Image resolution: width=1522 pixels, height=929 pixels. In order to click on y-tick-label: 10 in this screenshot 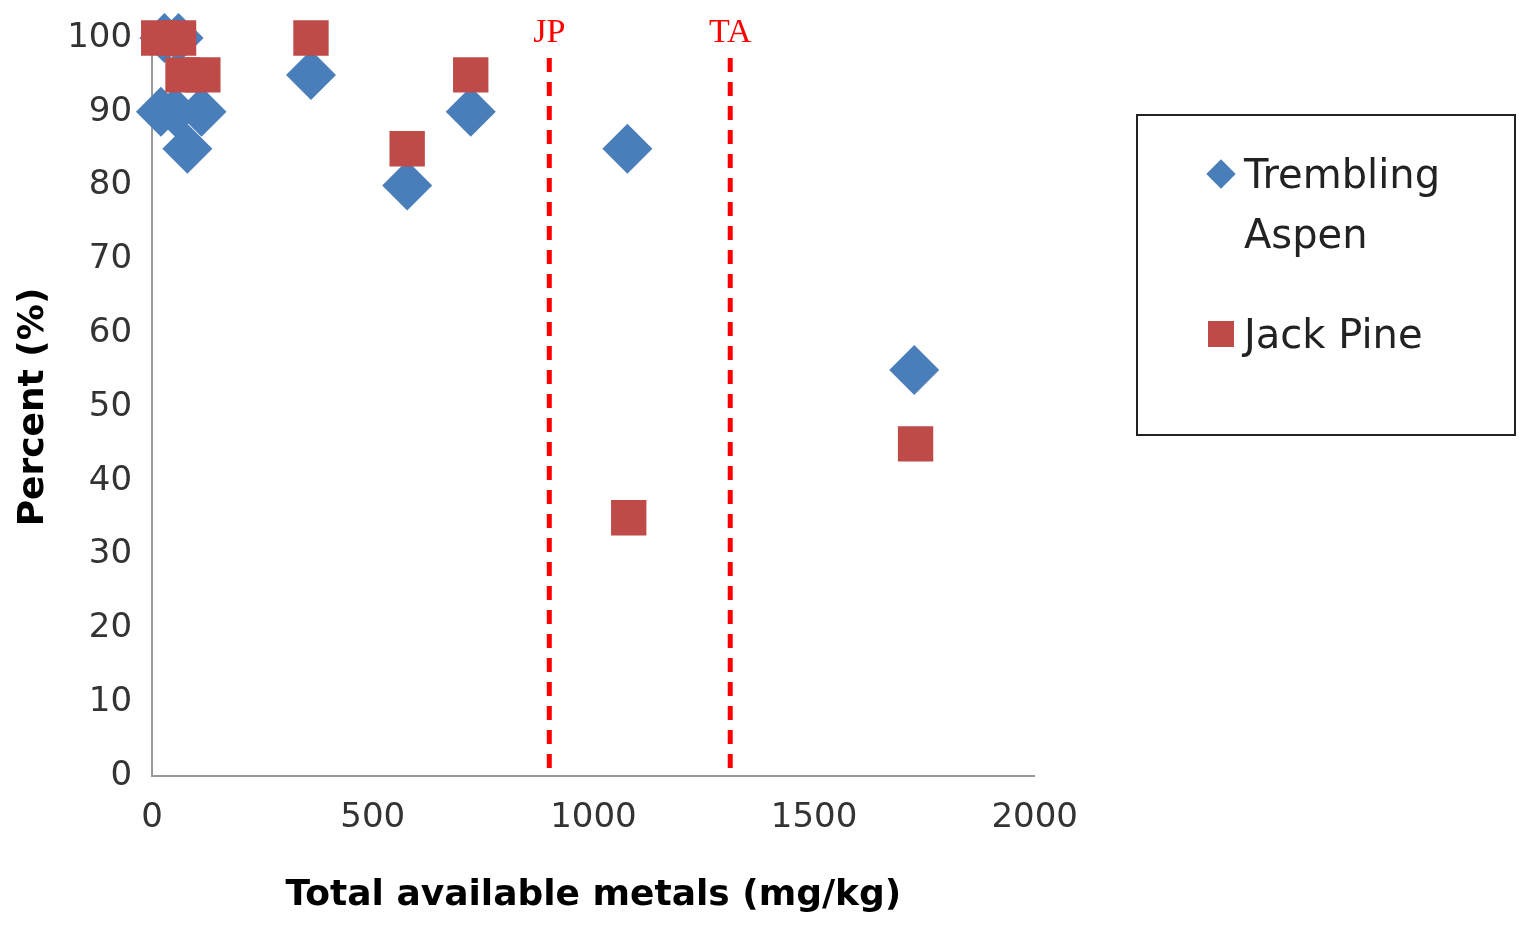, I will do `click(110, 699)`.